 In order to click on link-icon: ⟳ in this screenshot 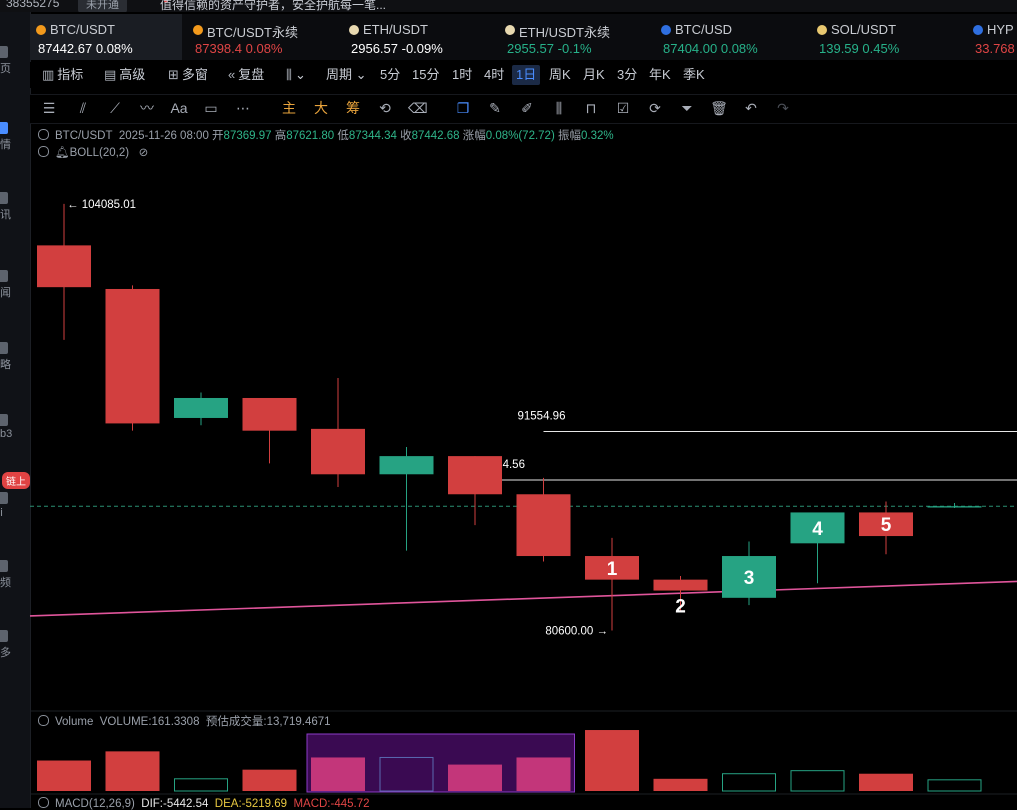, I will do `click(655, 108)`.